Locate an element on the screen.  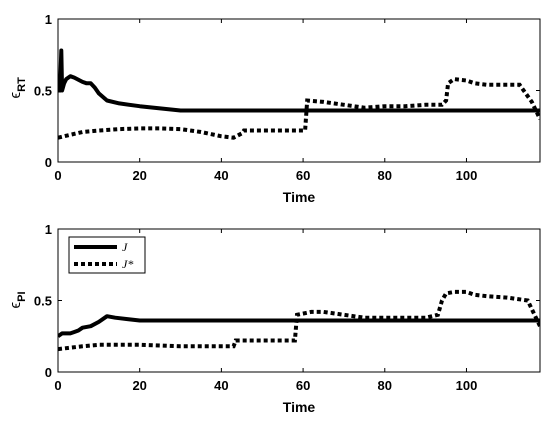
legend-box is located at coordinates (107, 255).